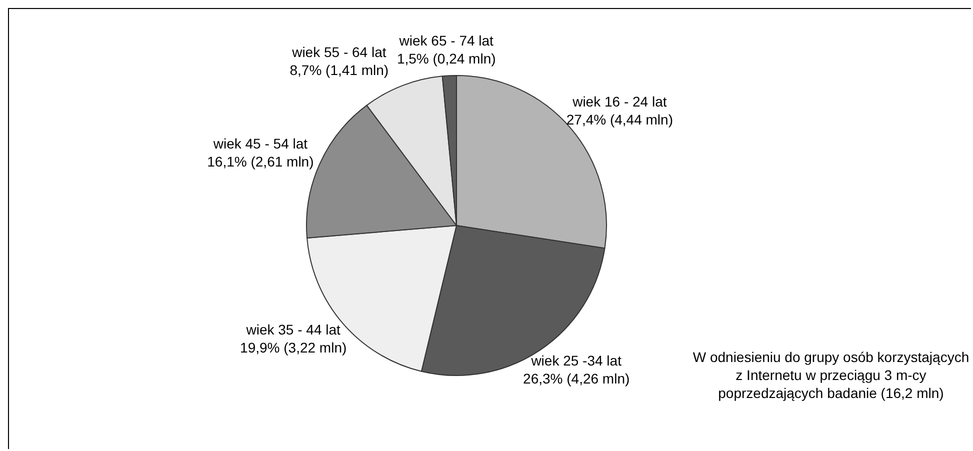 This screenshot has width=973, height=451. Describe the element at coordinates (576, 378) in the screenshot. I see `data-label: 26,3% (4,26 mln)` at that location.